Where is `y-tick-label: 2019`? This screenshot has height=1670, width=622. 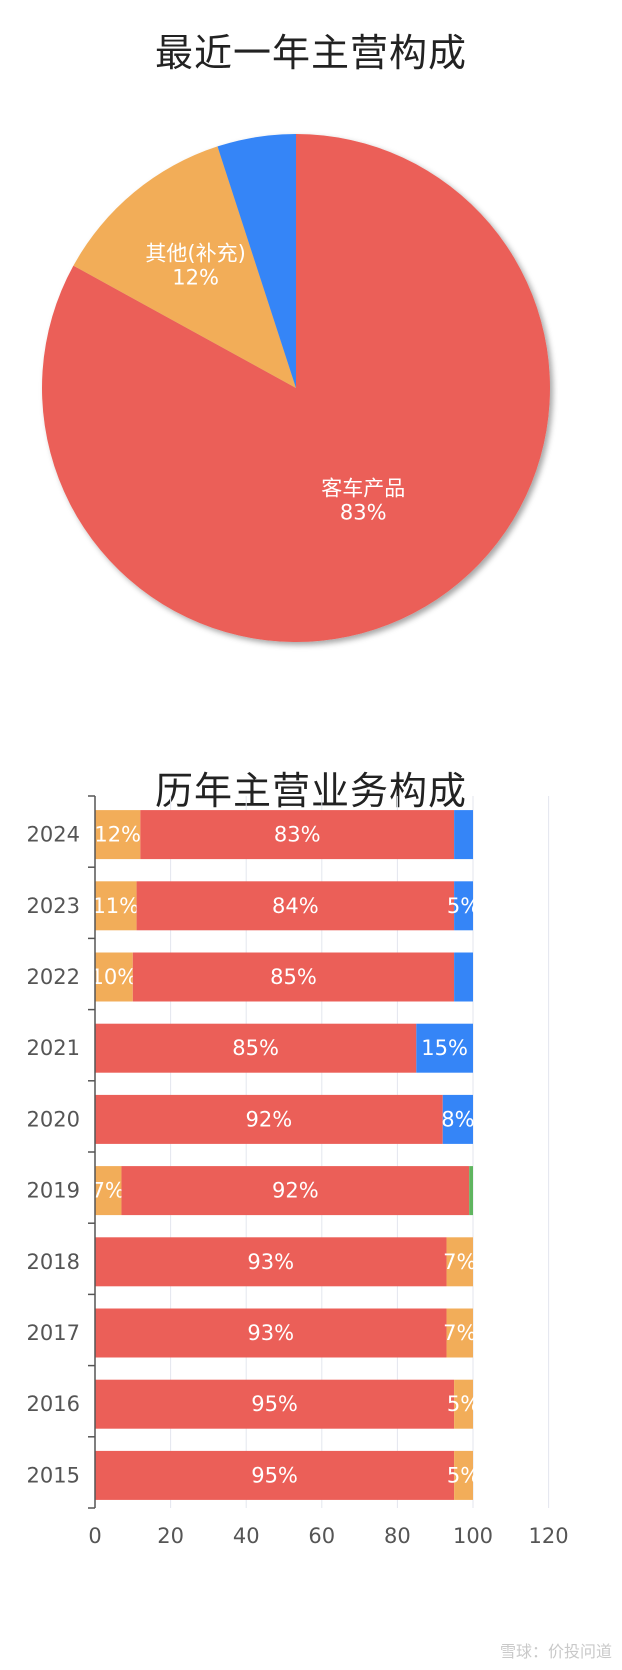
y-tick-label: 2019 is located at coordinates (53, 1191).